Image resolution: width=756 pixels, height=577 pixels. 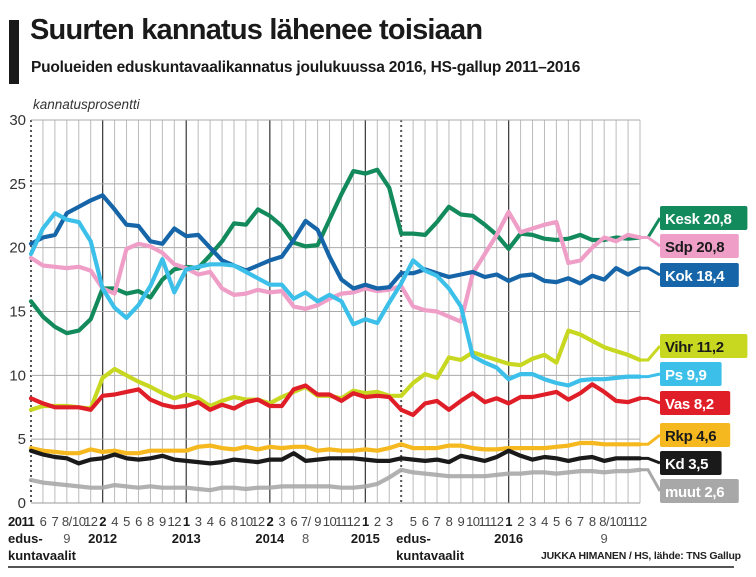 I want to click on x-tick-label: 7/, so click(x=306, y=521).